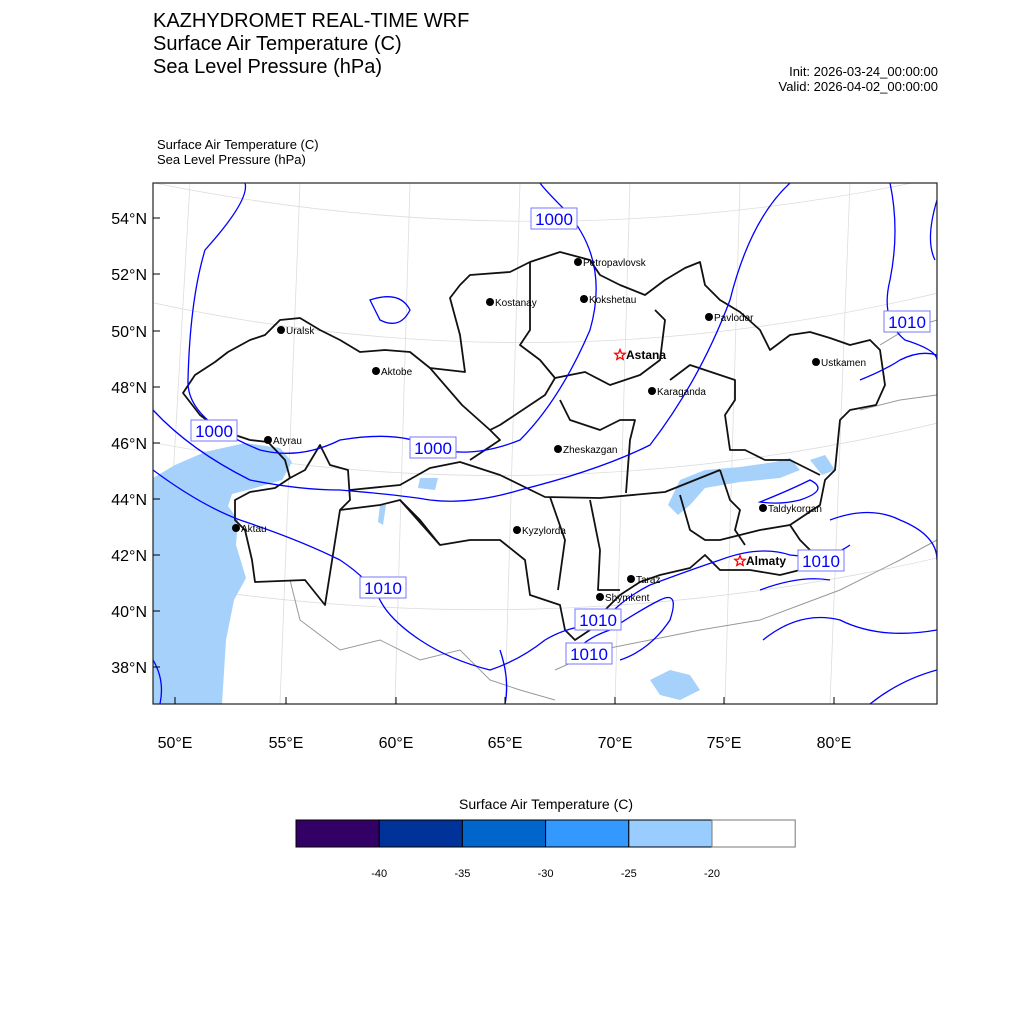  I want to click on city-marker: Almaty, so click(759, 560).